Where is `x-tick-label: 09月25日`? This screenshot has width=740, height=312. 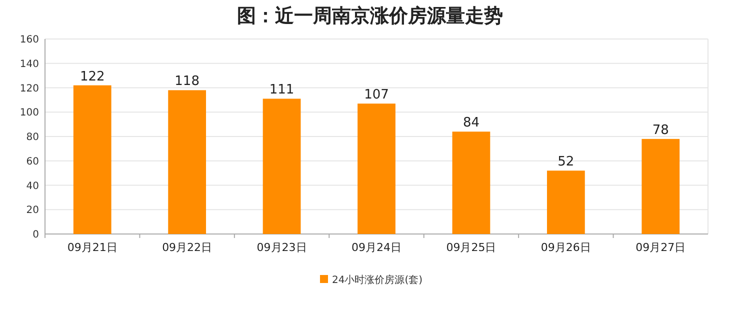 x-tick-label: 09月25日 is located at coordinates (471, 247).